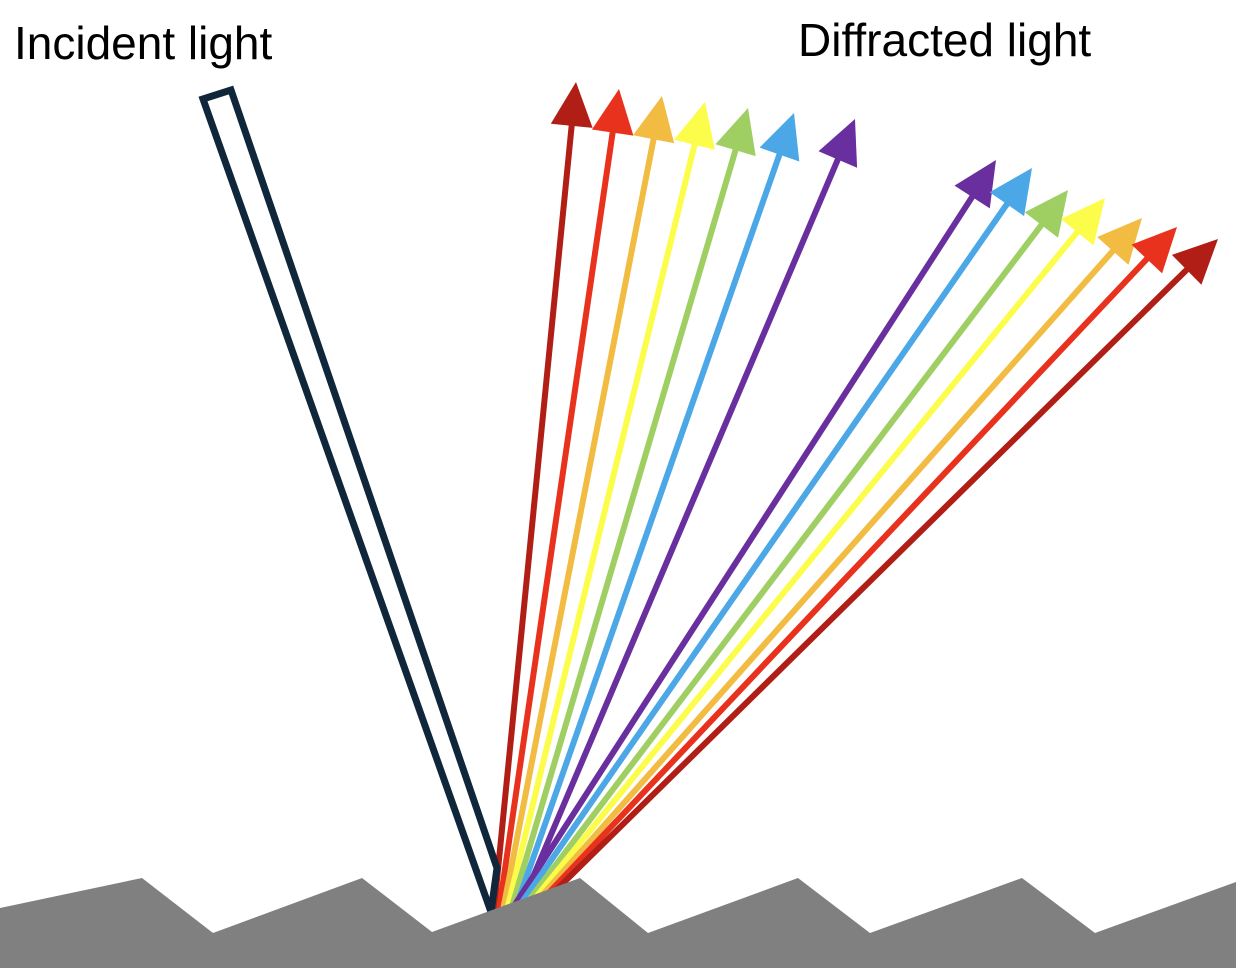 This screenshot has width=1236, height=968. Describe the element at coordinates (533, 517) in the screenshot. I see `ray-first-dark-red` at that location.